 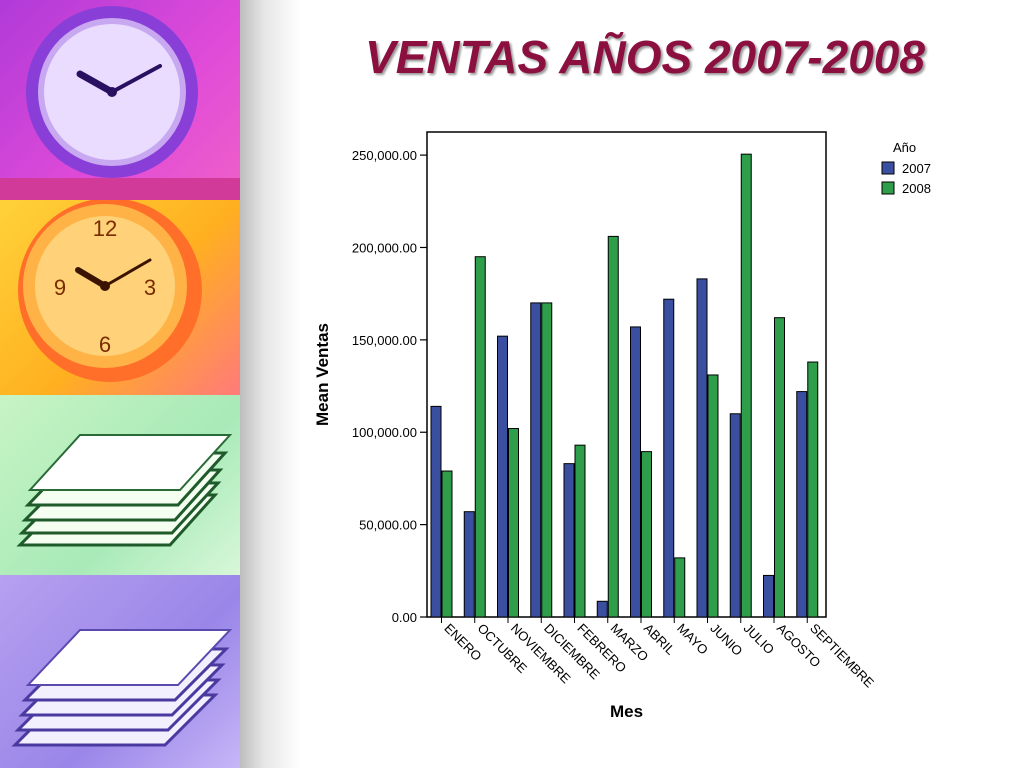 What do you see at coordinates (469, 564) in the screenshot?
I see `bar-2007-octubre` at bounding box center [469, 564].